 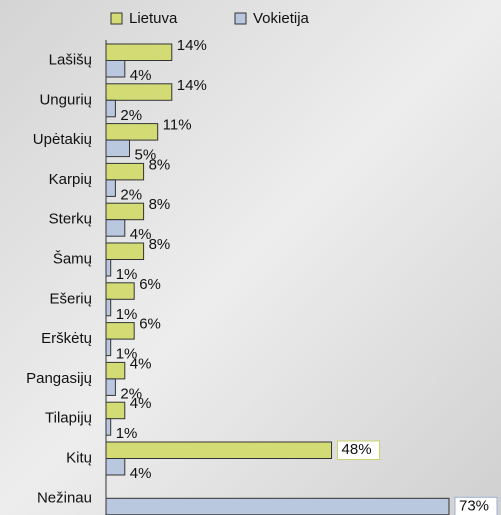 I want to click on y-tick-label: Nežinau, so click(x=64, y=497).